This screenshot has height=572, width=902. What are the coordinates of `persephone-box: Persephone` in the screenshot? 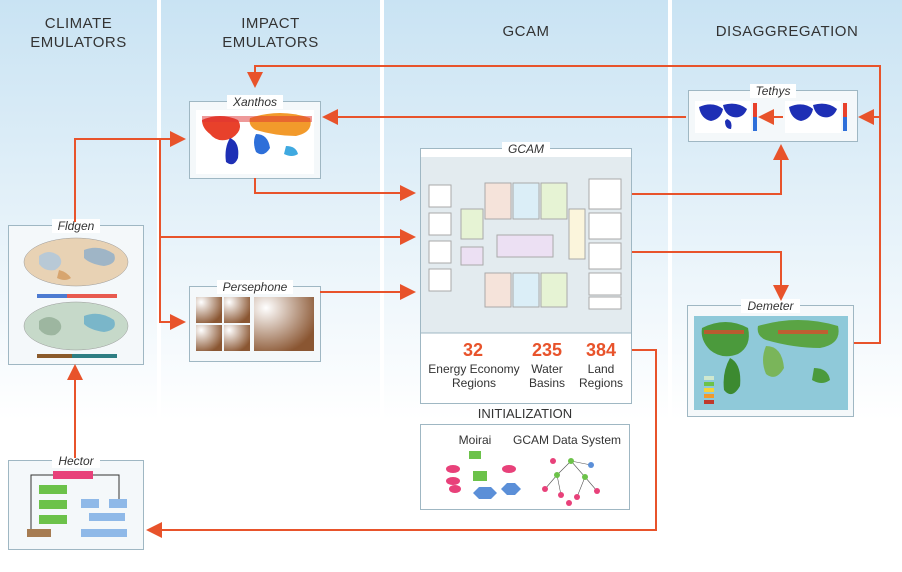 It's located at (255, 321).